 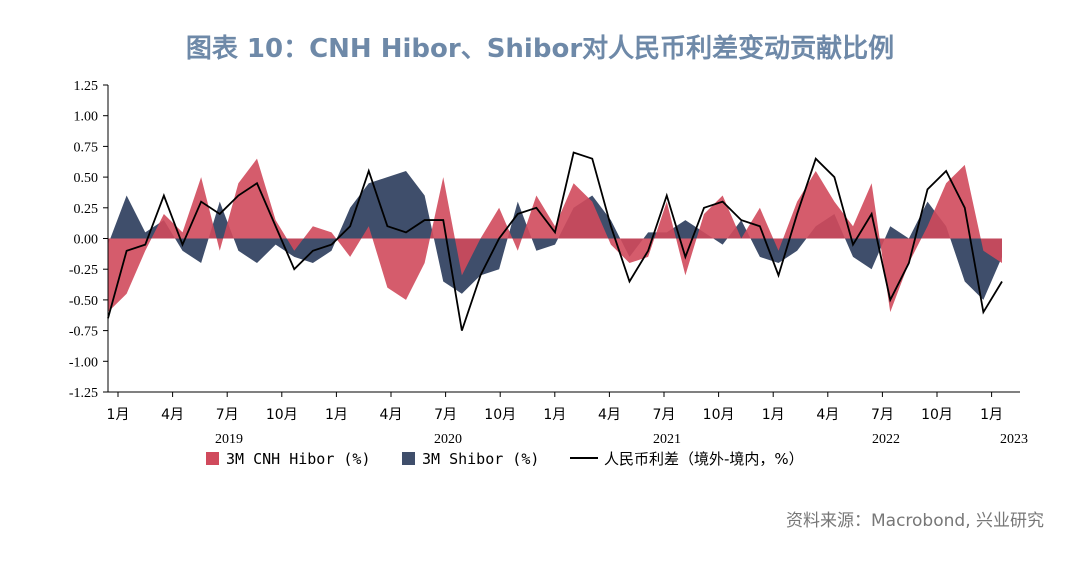 What do you see at coordinates (83, 362) in the screenshot?
I see `y-tick-label: -1.00` at bounding box center [83, 362].